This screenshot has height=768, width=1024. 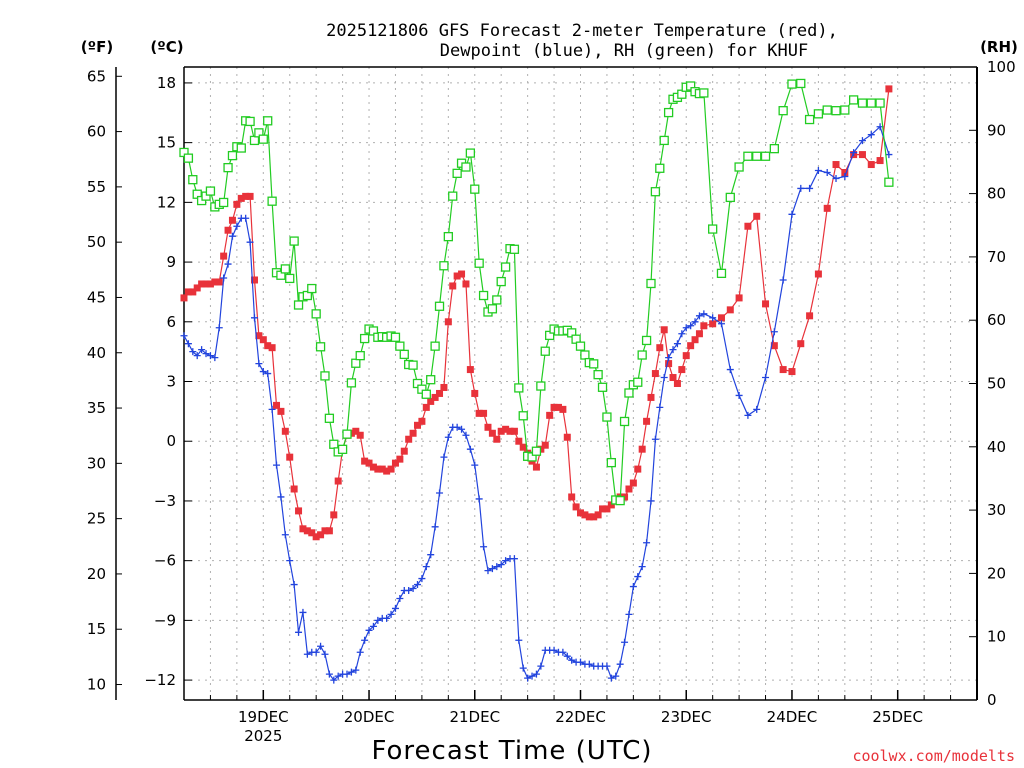 What do you see at coordinates (96, 408) in the screenshot?
I see `fahrenheit-tick-label: 35` at bounding box center [96, 408].